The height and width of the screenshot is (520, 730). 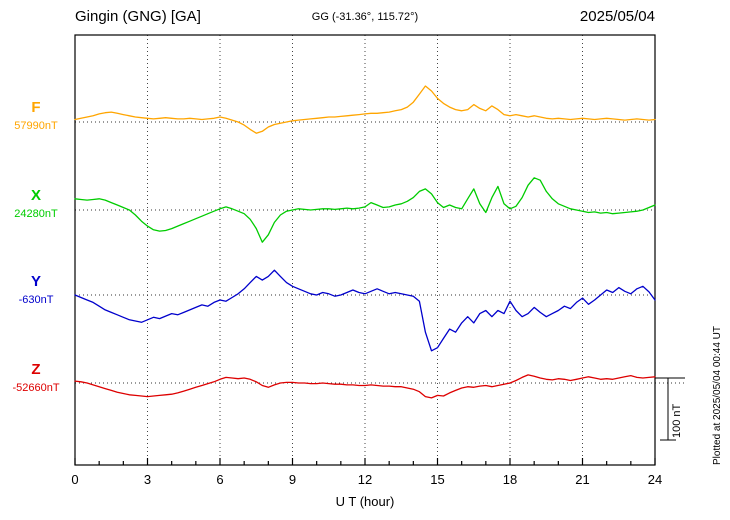 I want to click on x-tick-label: 24, so click(x=655, y=479).